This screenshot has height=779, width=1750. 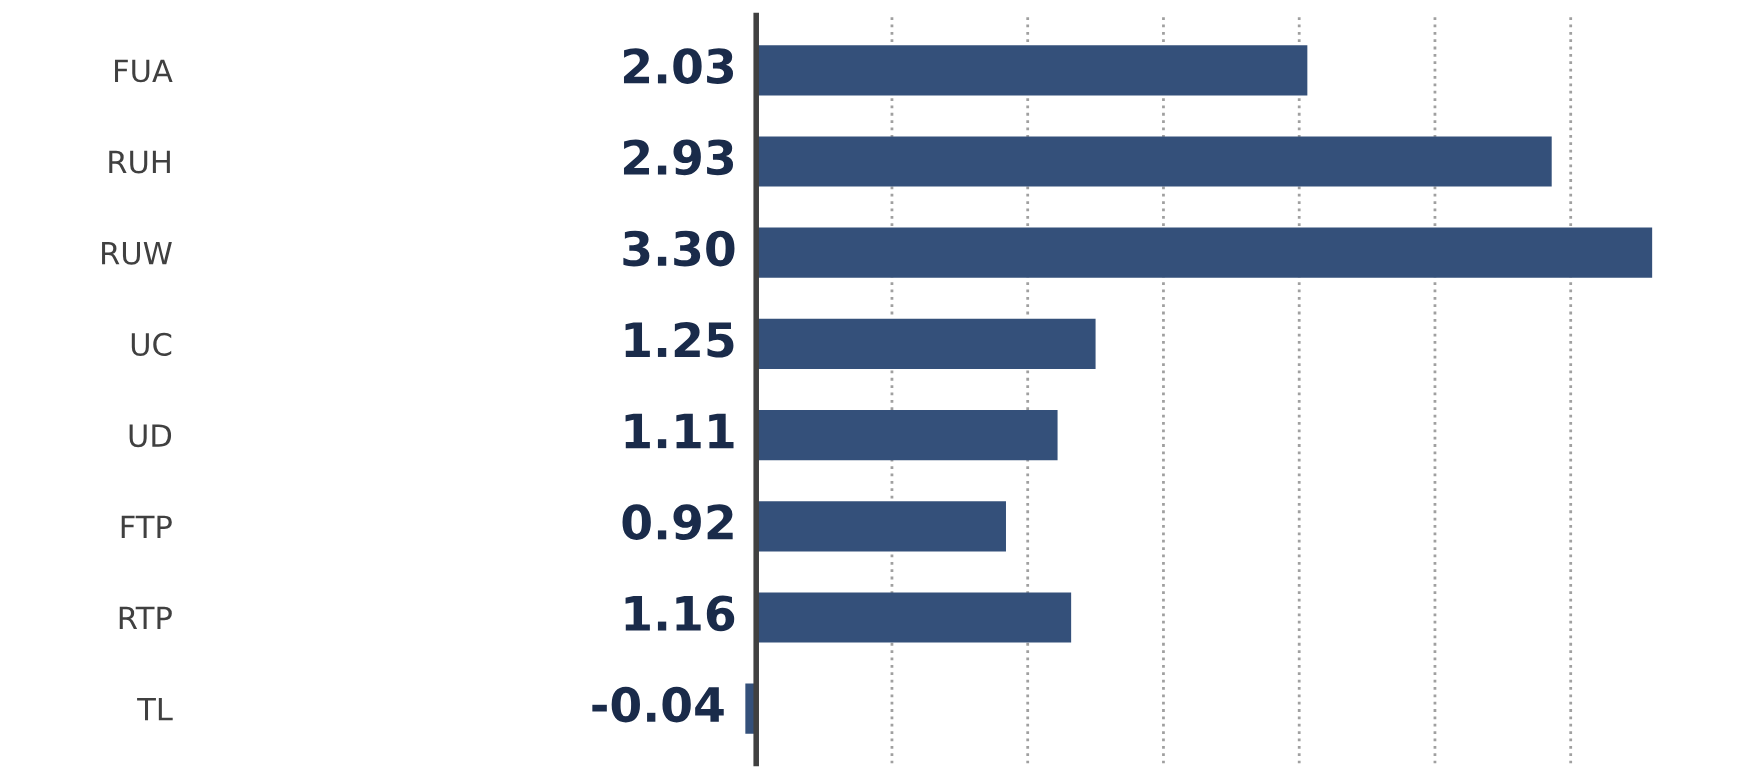 I want to click on data-label: 3.30, so click(x=679, y=248).